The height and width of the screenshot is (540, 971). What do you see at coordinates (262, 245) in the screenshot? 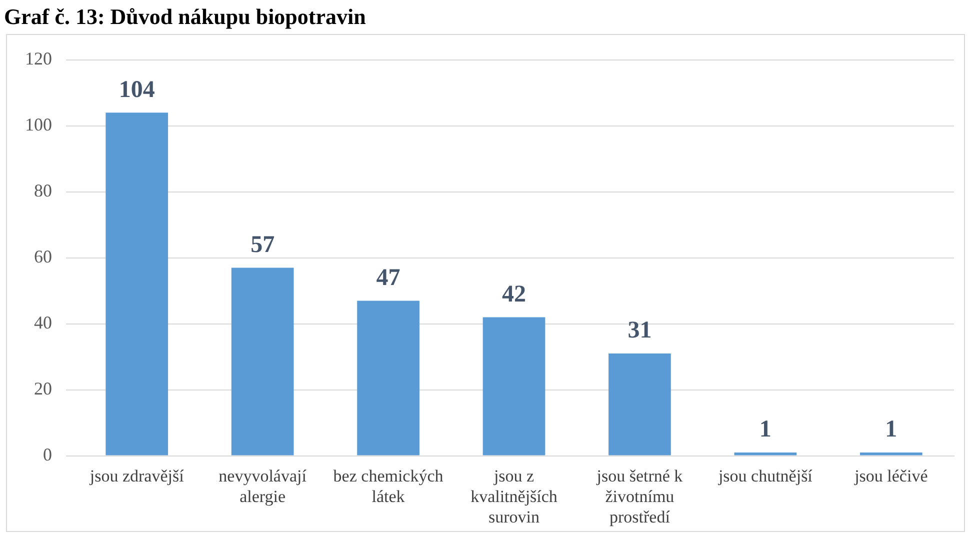
I see `data-label: 57` at bounding box center [262, 245].